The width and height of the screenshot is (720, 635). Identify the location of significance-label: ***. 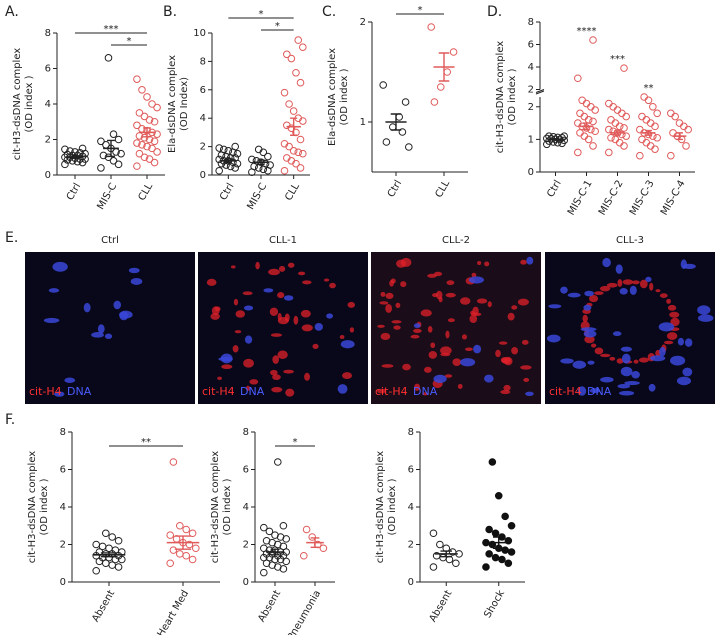
(111, 29).